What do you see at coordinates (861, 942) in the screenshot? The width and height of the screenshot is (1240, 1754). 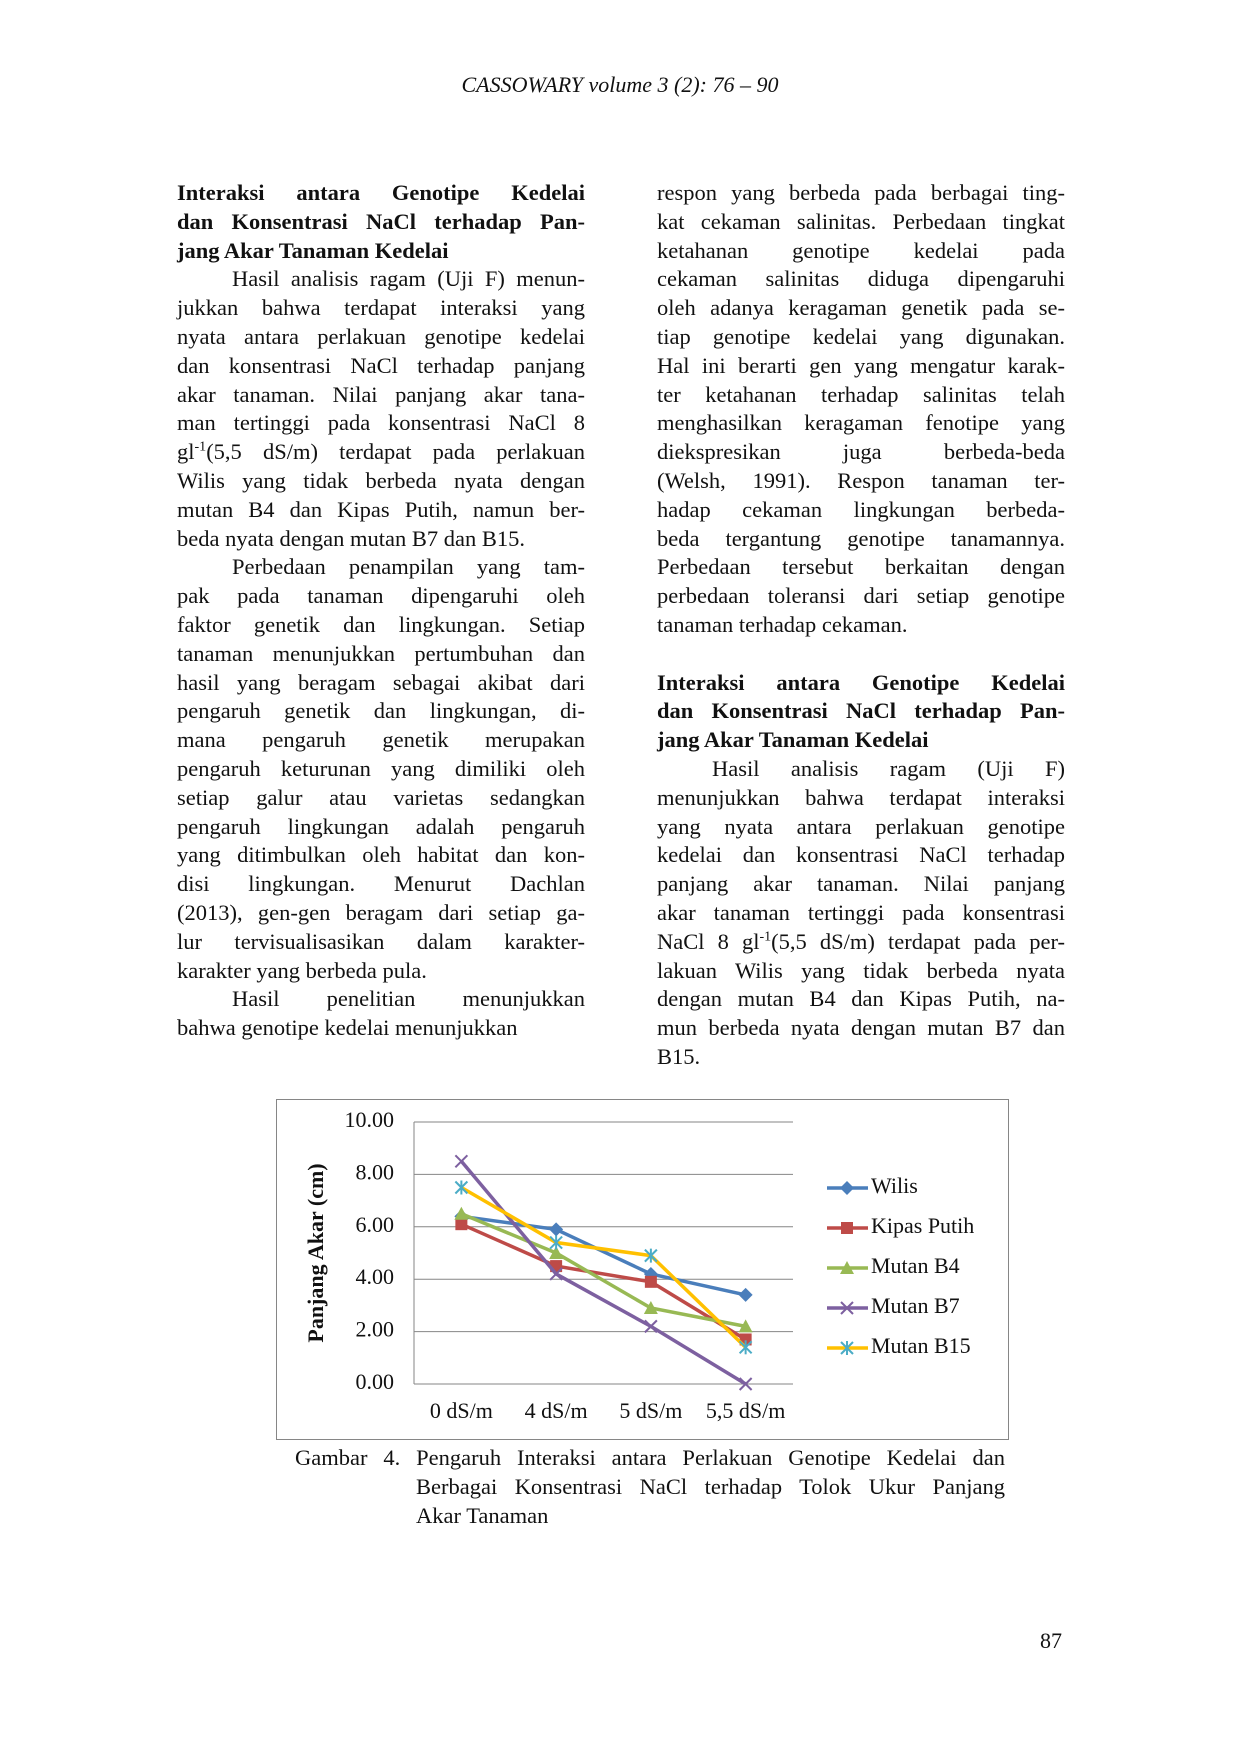 I see `text-line: NaCl 8 gl-1(5,5 dS/m) terdapat pada per-` at bounding box center [861, 942].